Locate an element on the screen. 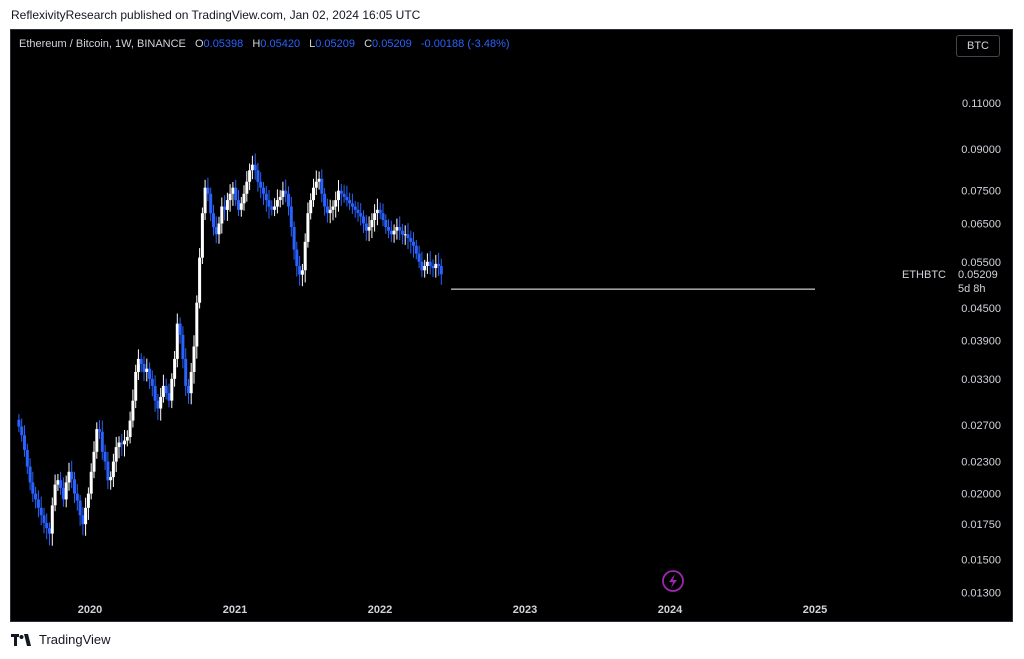 Image resolution: width=1024 pixels, height=659 pixels. footer-brand: TradingView is located at coordinates (75, 639).